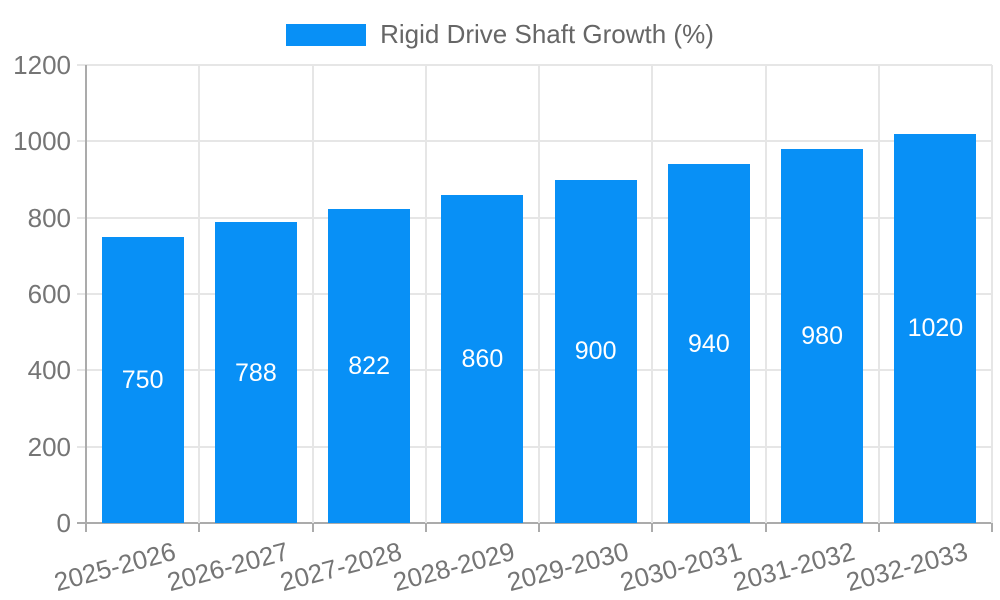  I want to click on bar-value-label: 750, so click(142, 379).